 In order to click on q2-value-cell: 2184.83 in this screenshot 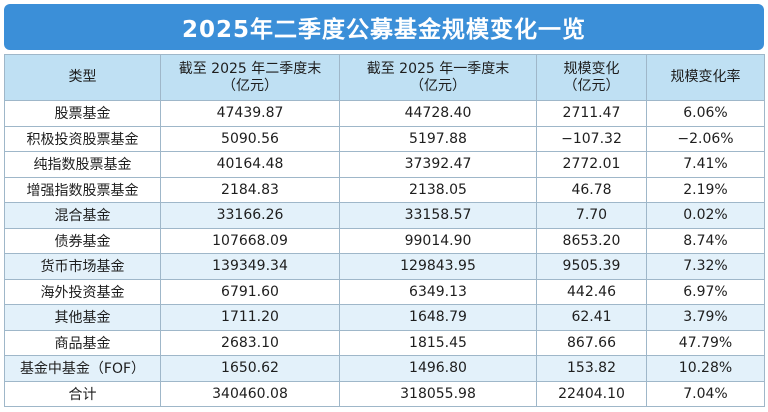, I will do `click(250, 189)`.